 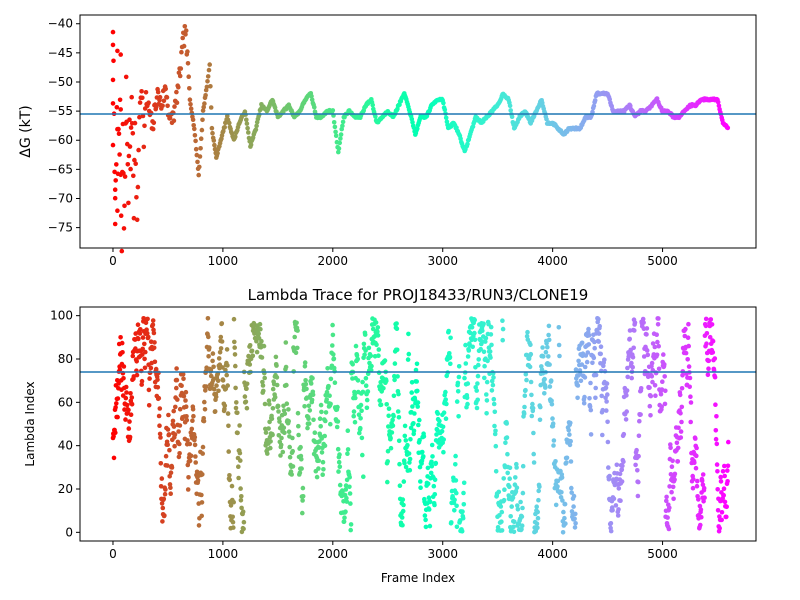 What do you see at coordinates (30, 423) in the screenshot?
I see `lambda-y-axis-label: Lambda Index` at bounding box center [30, 423].